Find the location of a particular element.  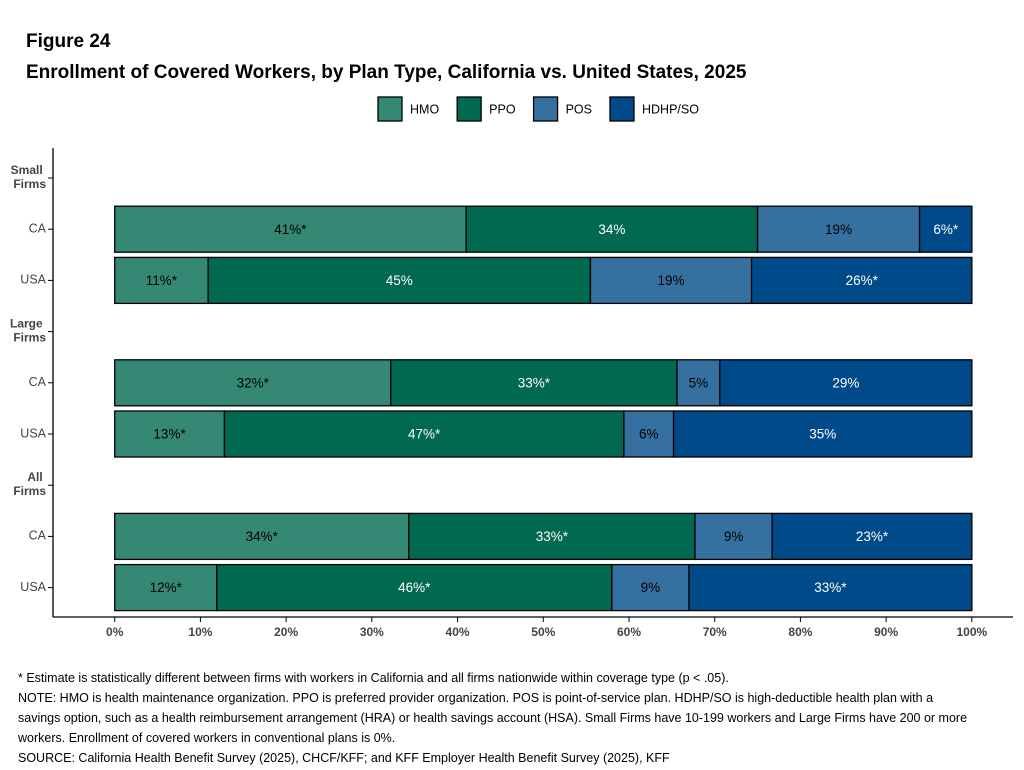

data-label: 29% is located at coordinates (845, 382).